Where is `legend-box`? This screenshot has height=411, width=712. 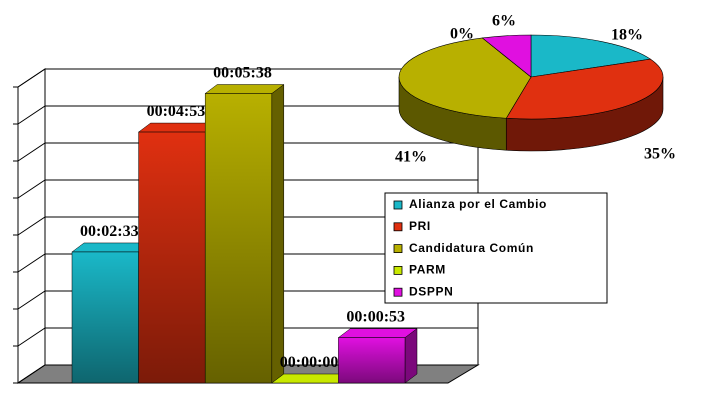 legend-box is located at coordinates (496, 248).